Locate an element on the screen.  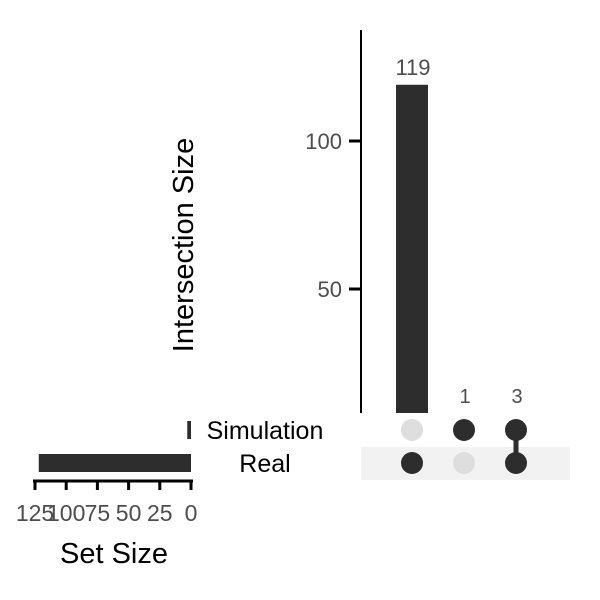
bar-label-real: 119 is located at coordinates (412, 67).